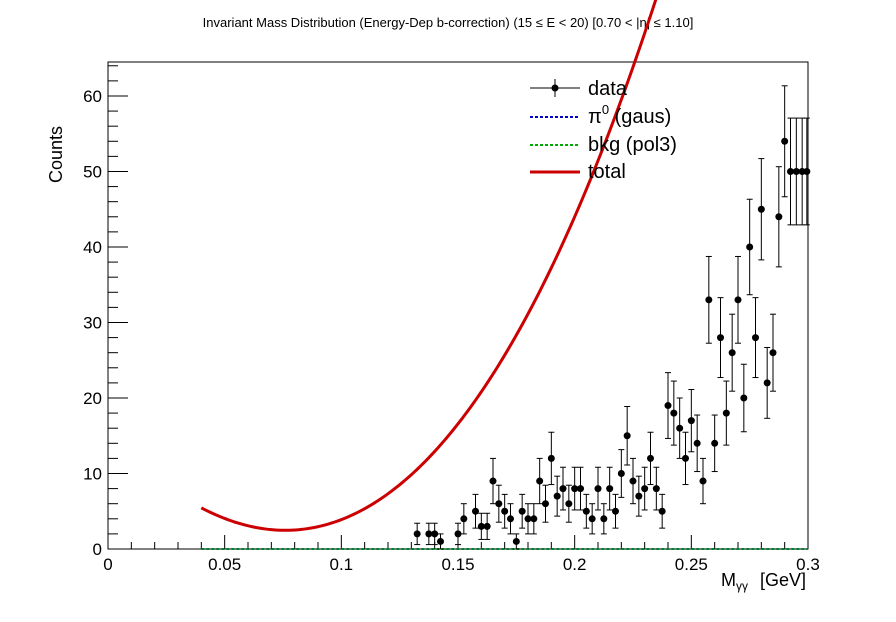 Image resolution: width=896 pixels, height=622 pixels. What do you see at coordinates (92, 171) in the screenshot?
I see `y-tick-label: 50` at bounding box center [92, 171].